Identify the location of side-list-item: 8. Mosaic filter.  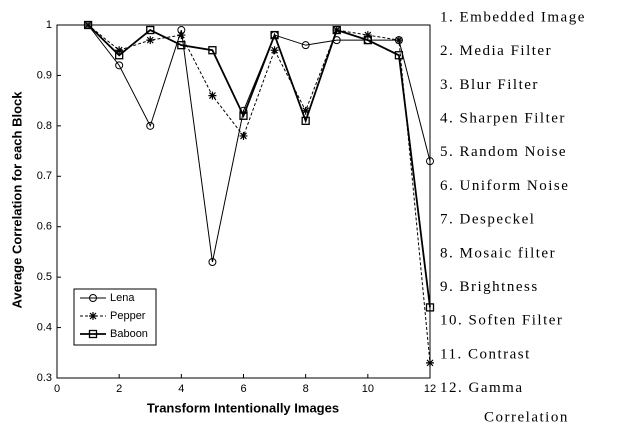
(498, 253).